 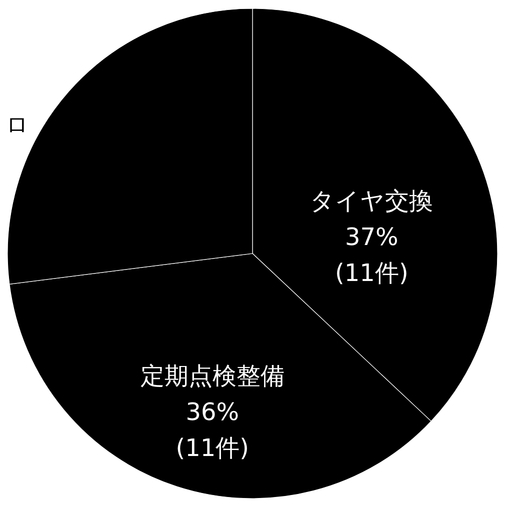 I want to click on data-label: 36% (11件), so click(x=213, y=430).